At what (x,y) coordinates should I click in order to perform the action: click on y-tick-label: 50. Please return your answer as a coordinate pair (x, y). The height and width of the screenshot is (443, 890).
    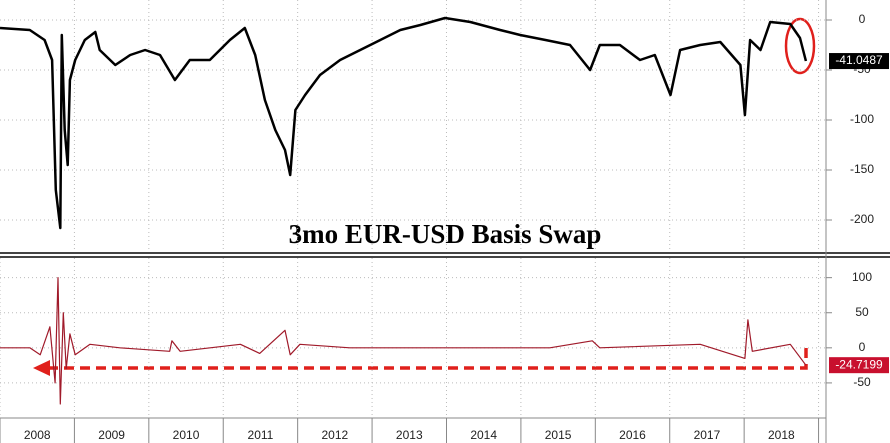
    Looking at the image, I should click on (862, 312).